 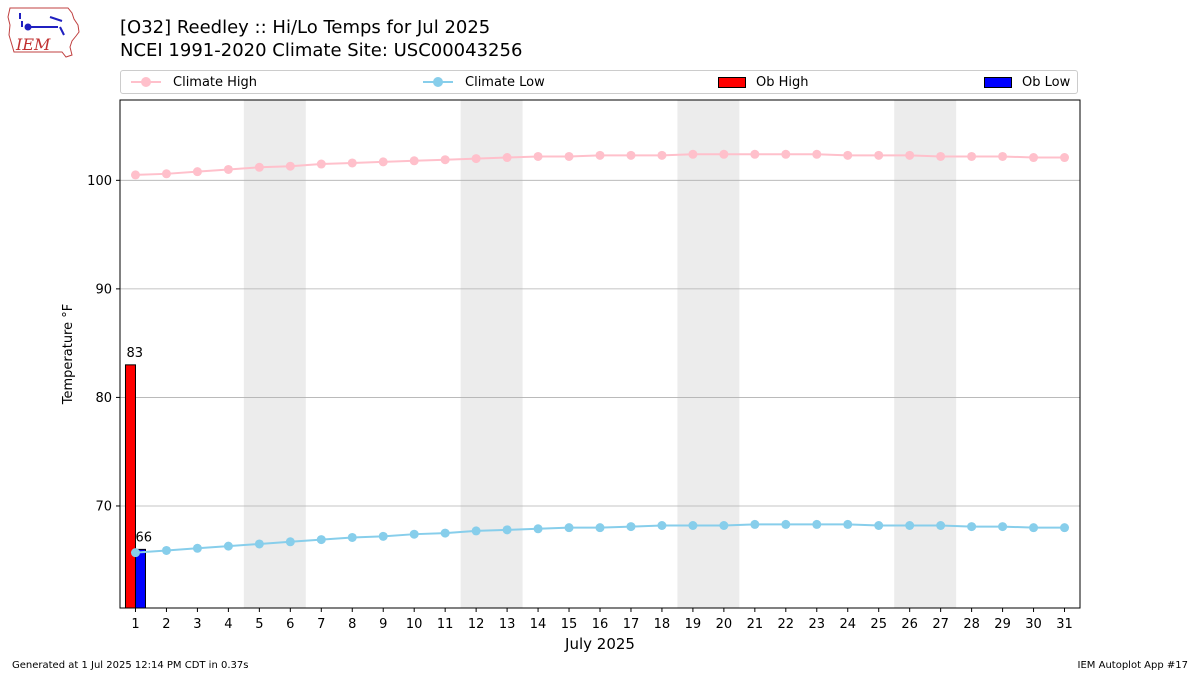 What do you see at coordinates (817, 624) in the screenshot?
I see `x-tick-label-23: 23` at bounding box center [817, 624].